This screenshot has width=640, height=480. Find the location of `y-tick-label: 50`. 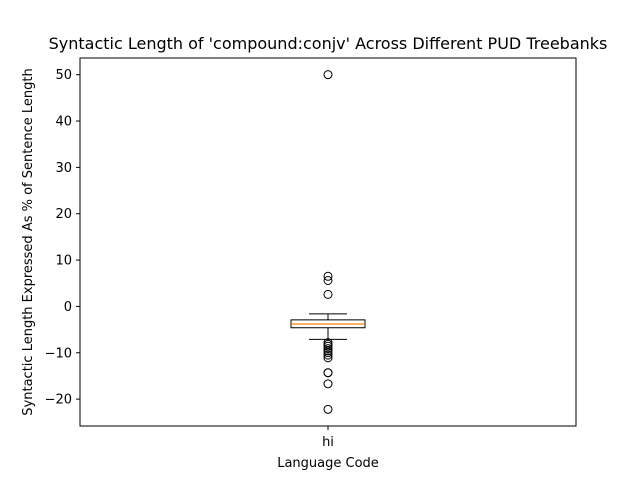

y-tick-label: 50 is located at coordinates (63, 75).